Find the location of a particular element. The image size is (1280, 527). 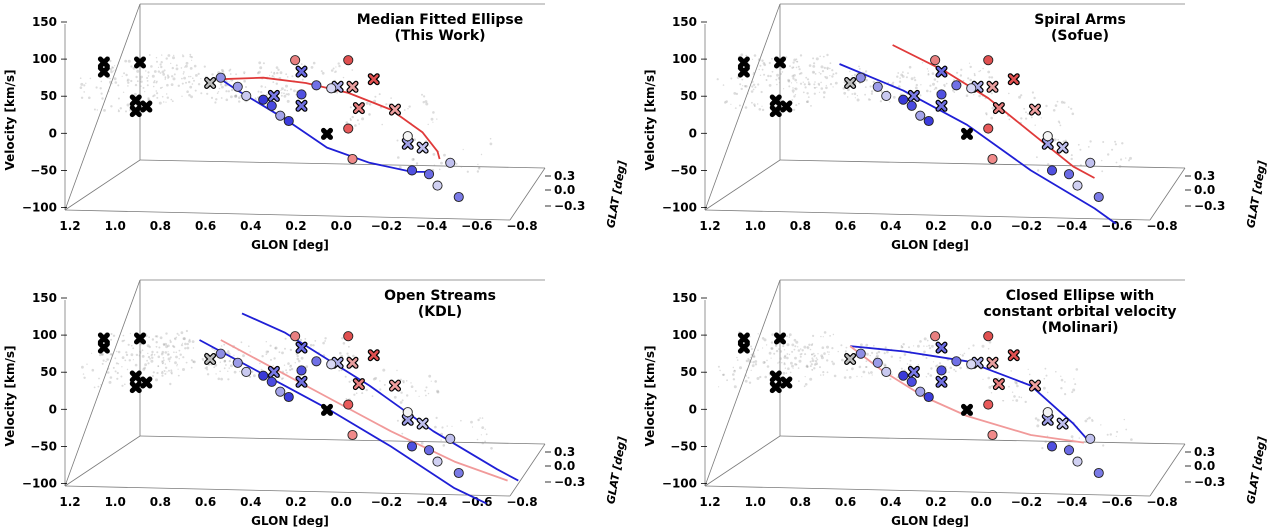

source-markers is located at coordinates (280, 129).